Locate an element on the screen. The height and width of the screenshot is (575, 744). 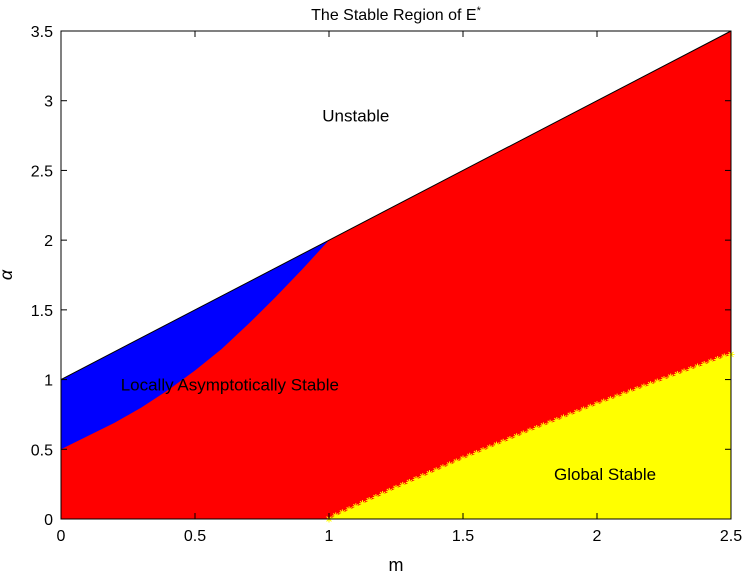
blue-region is located at coordinates (195, 345).